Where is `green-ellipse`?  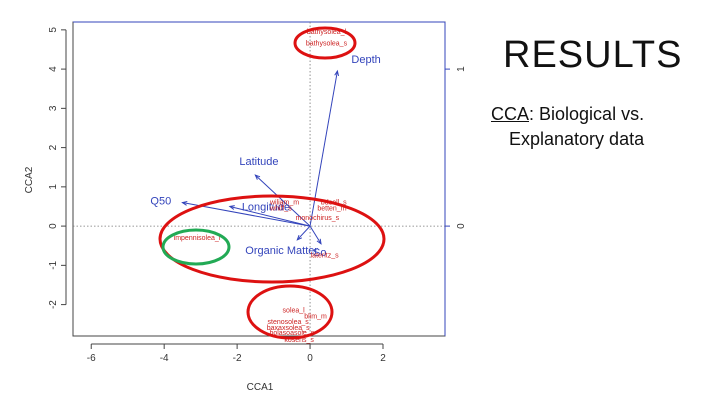
green-ellipse is located at coordinates (196, 247).